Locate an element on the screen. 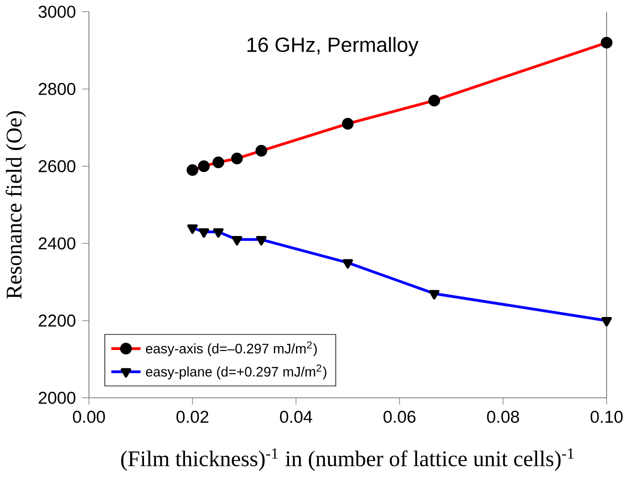  y-tick-label: 2400 is located at coordinates (57, 244).